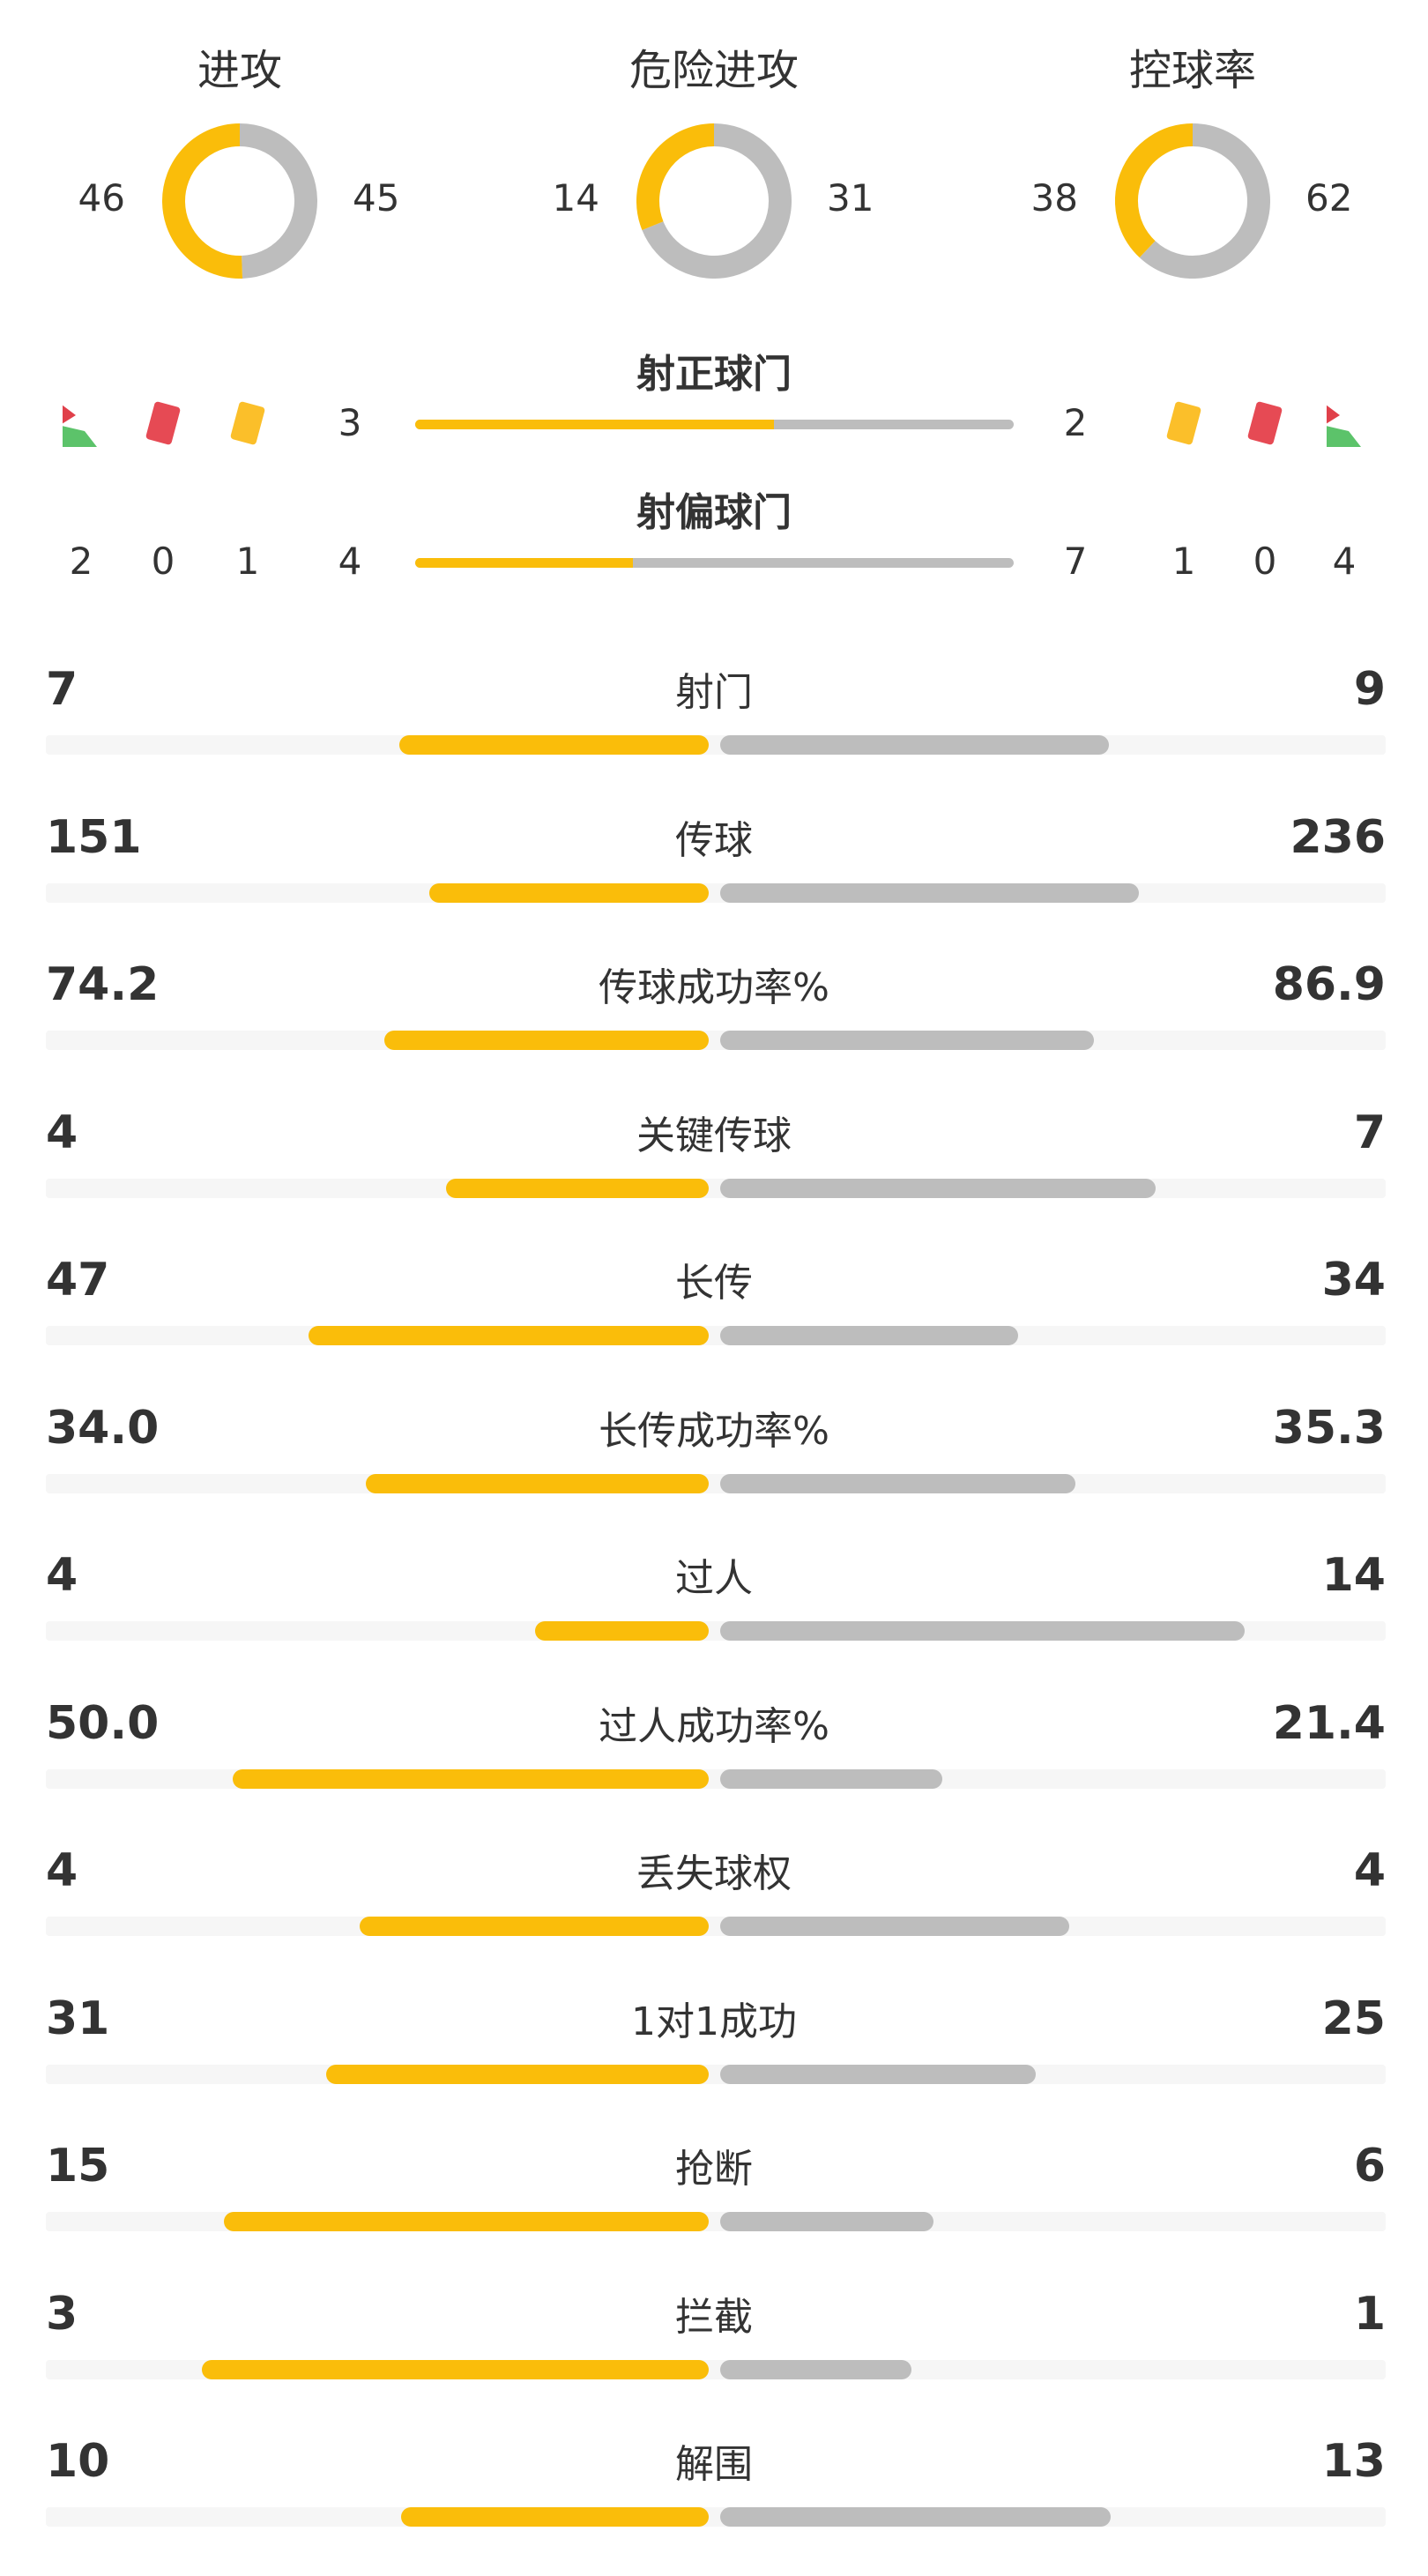 This screenshot has height=2576, width=1428. Describe the element at coordinates (62, 690) in the screenshot. I see `stat-home-value: 7` at that location.